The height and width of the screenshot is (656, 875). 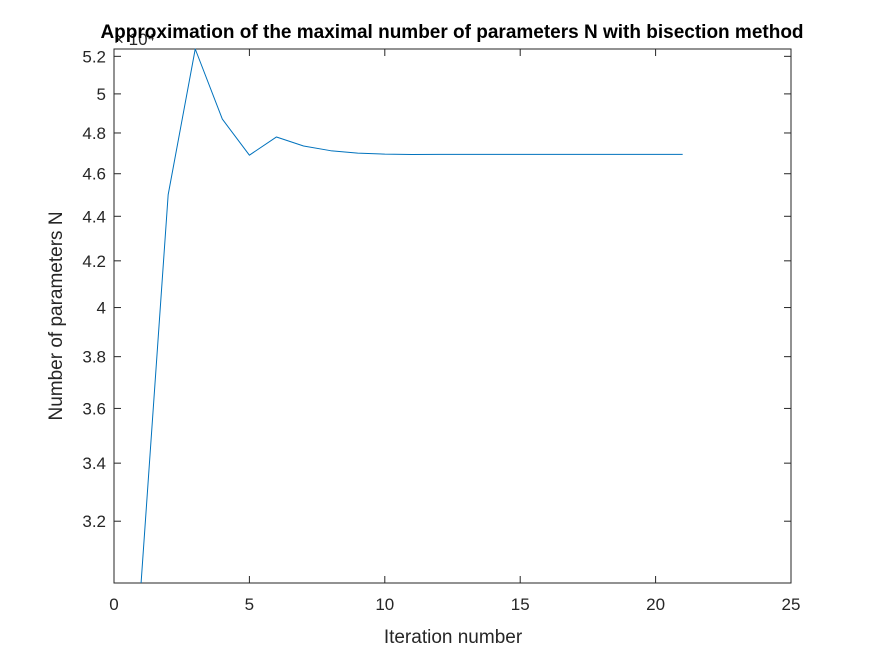 I want to click on y-axis-exponent-label: × 10⁴, so click(x=134, y=39).